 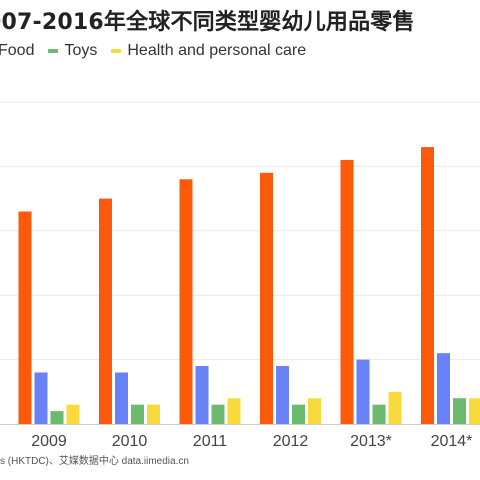 I want to click on x-tick-label: 2011, so click(x=210, y=441).